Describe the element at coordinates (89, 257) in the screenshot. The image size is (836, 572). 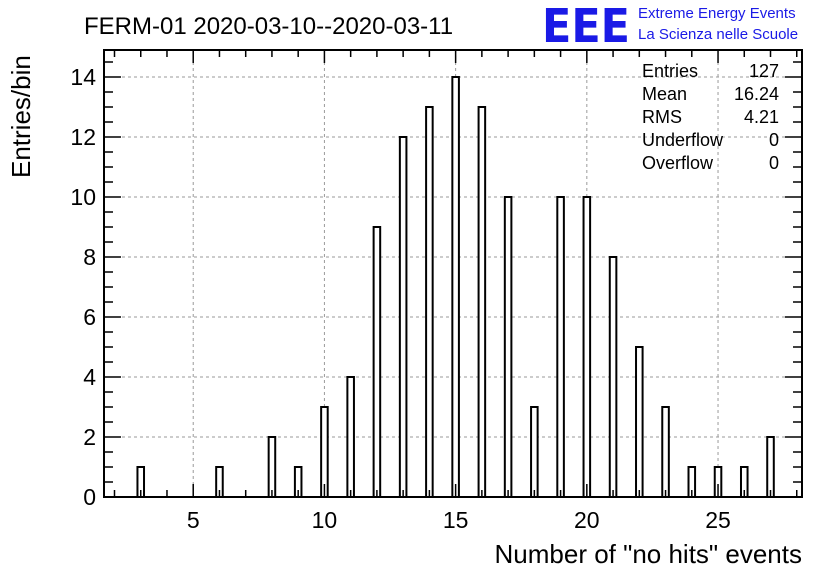
I see `y-tick-label: 8` at that location.